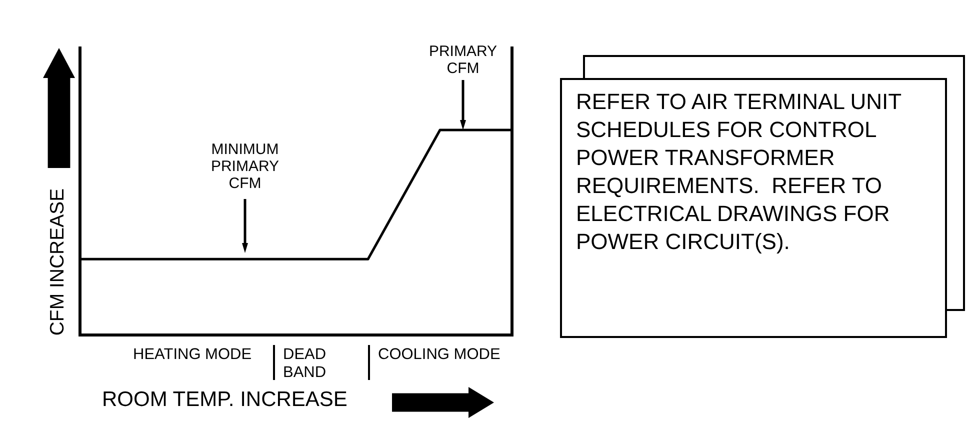  What do you see at coordinates (305, 364) in the screenshot?
I see `text: DEAD BAND` at bounding box center [305, 364].